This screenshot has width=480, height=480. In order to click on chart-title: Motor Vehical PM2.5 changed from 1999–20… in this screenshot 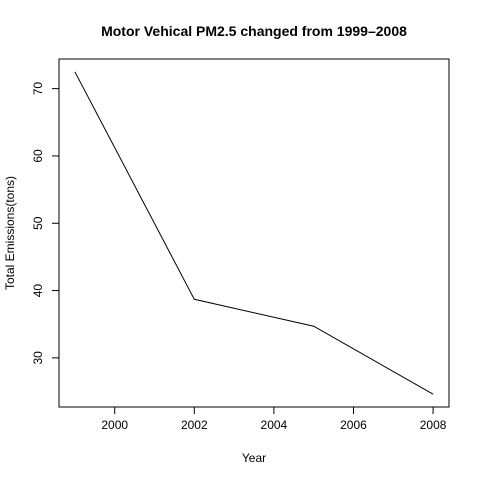, I will do `click(254, 31)`.